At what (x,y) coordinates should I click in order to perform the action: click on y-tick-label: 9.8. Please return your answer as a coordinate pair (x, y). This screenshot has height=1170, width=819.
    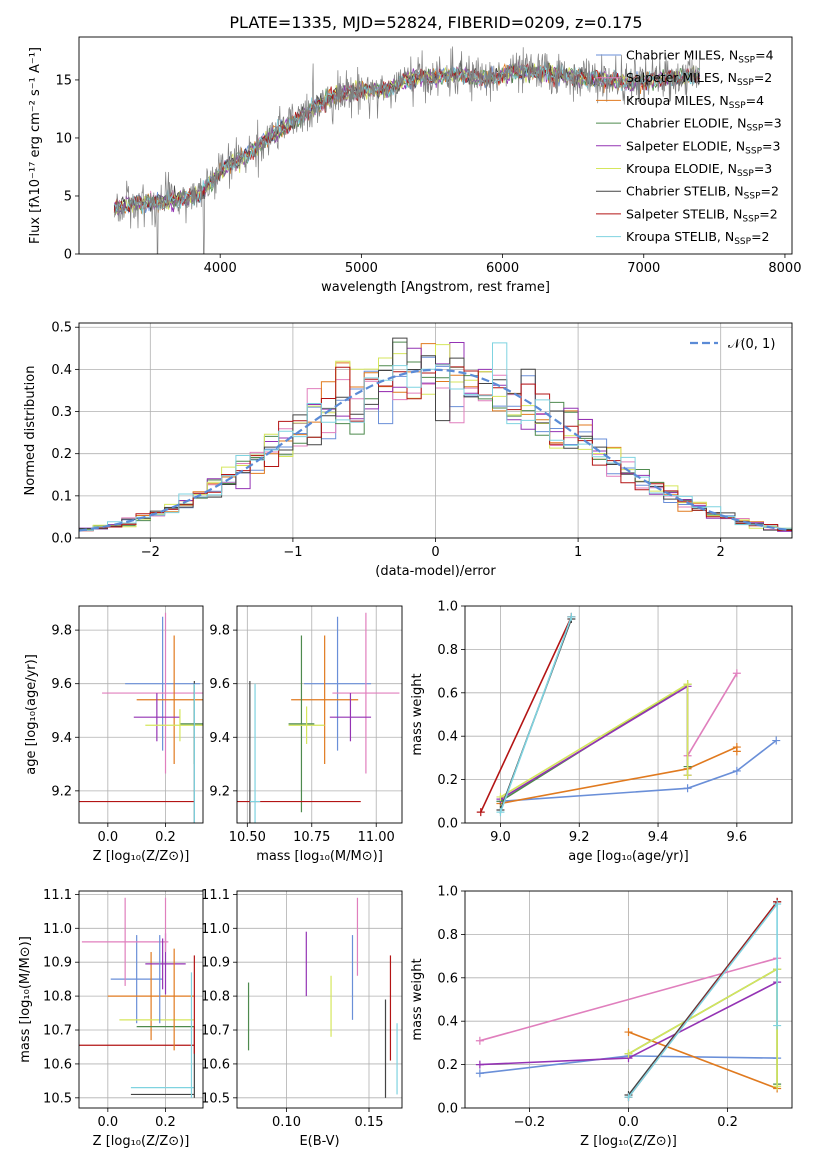
    Looking at the image, I should click on (61, 631).